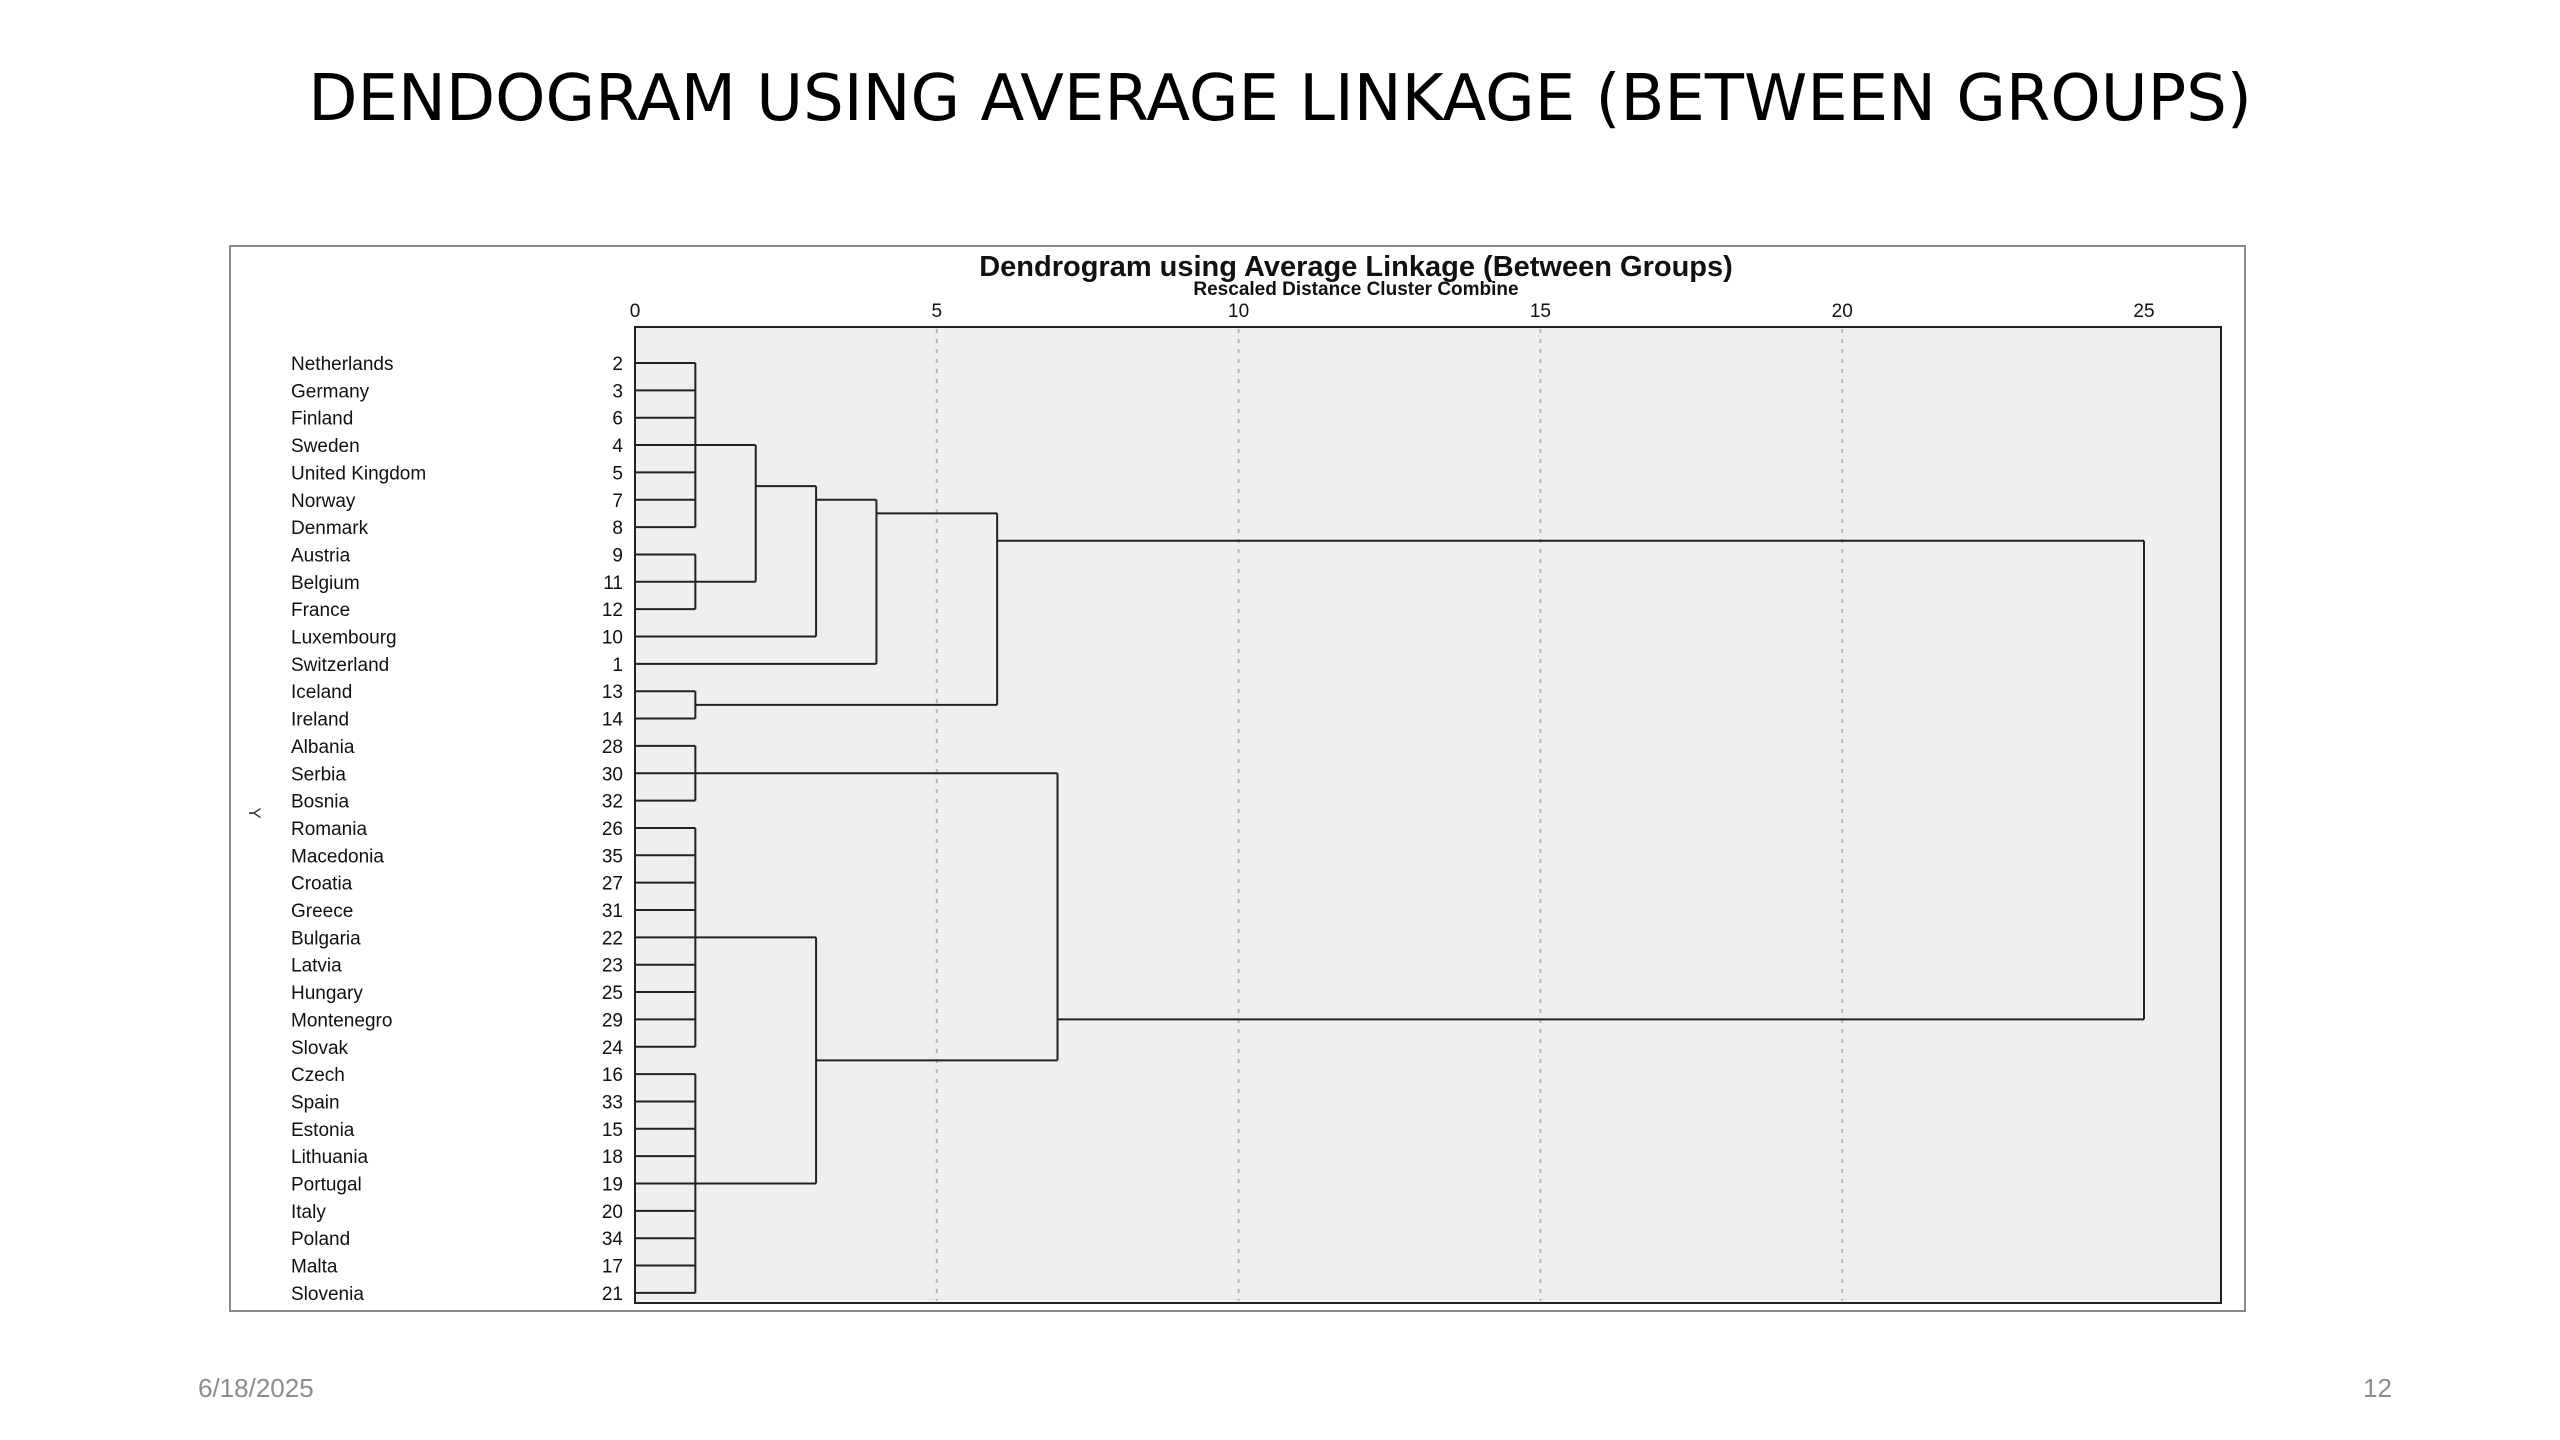 The width and height of the screenshot is (2560, 1440). I want to click on x-tick-label: 15, so click(1540, 311).